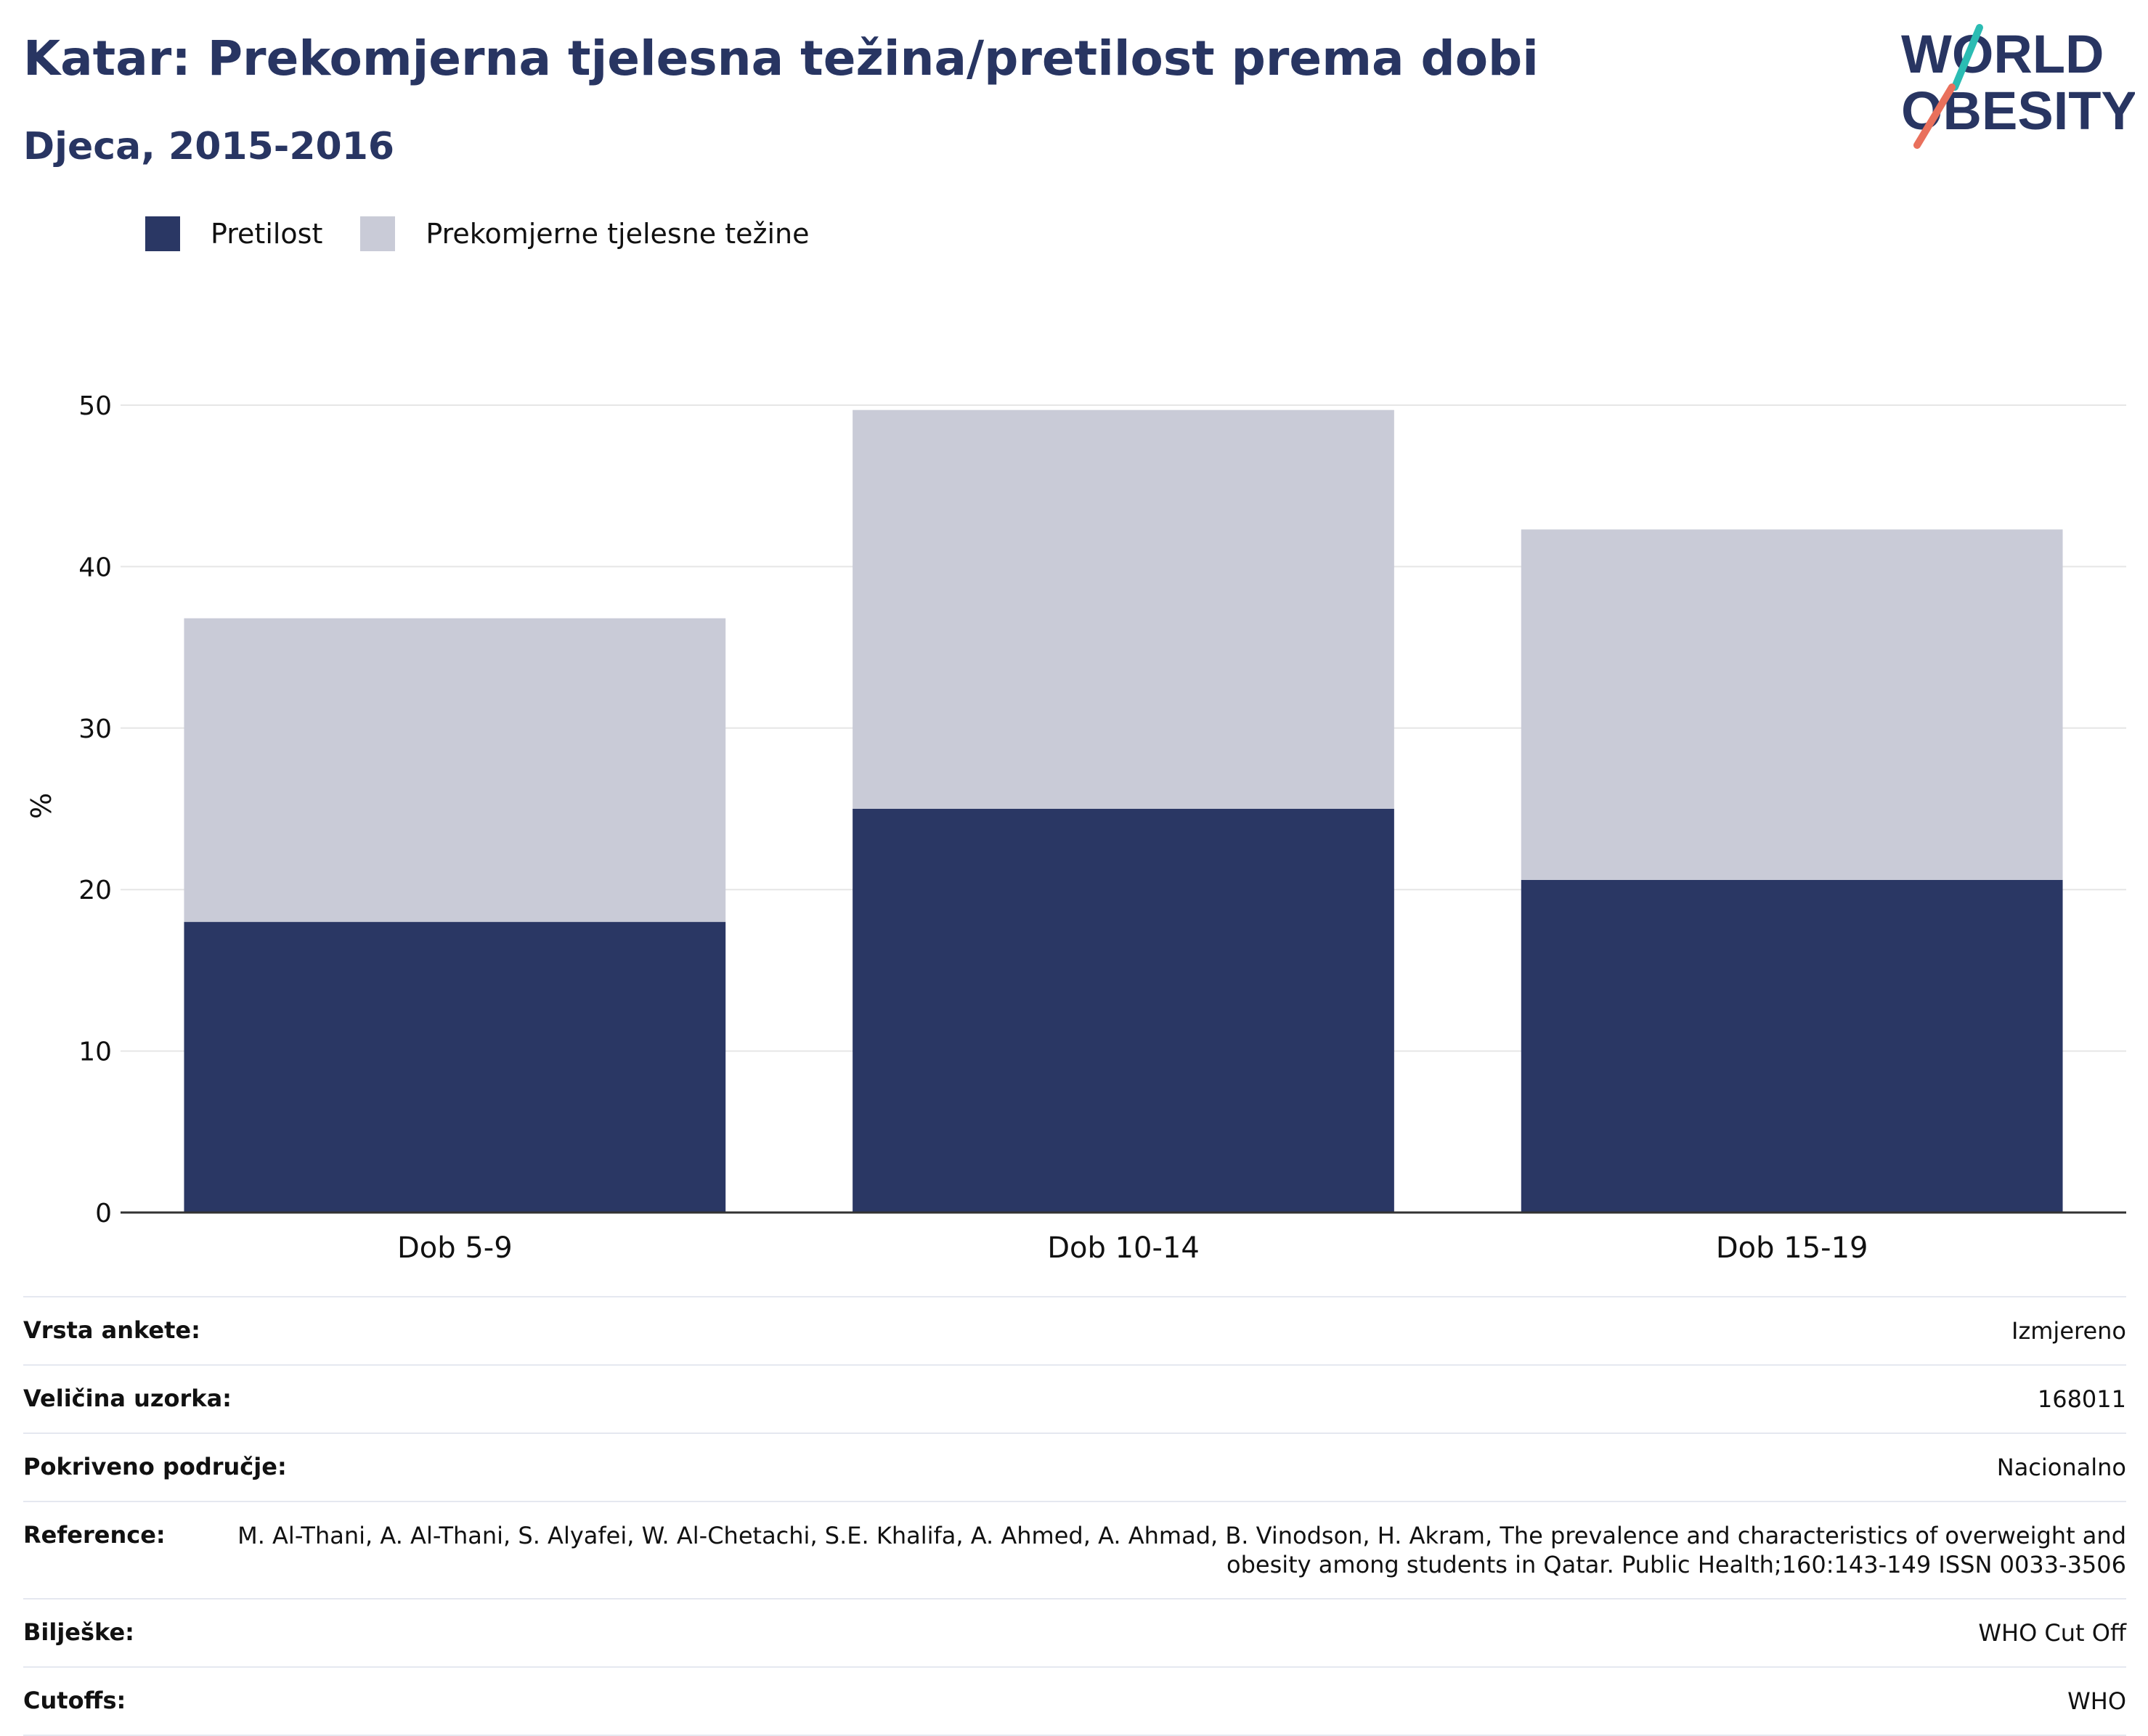  What do you see at coordinates (111, 1330) in the screenshot?
I see `info-key: Vrsta ankete:` at bounding box center [111, 1330].